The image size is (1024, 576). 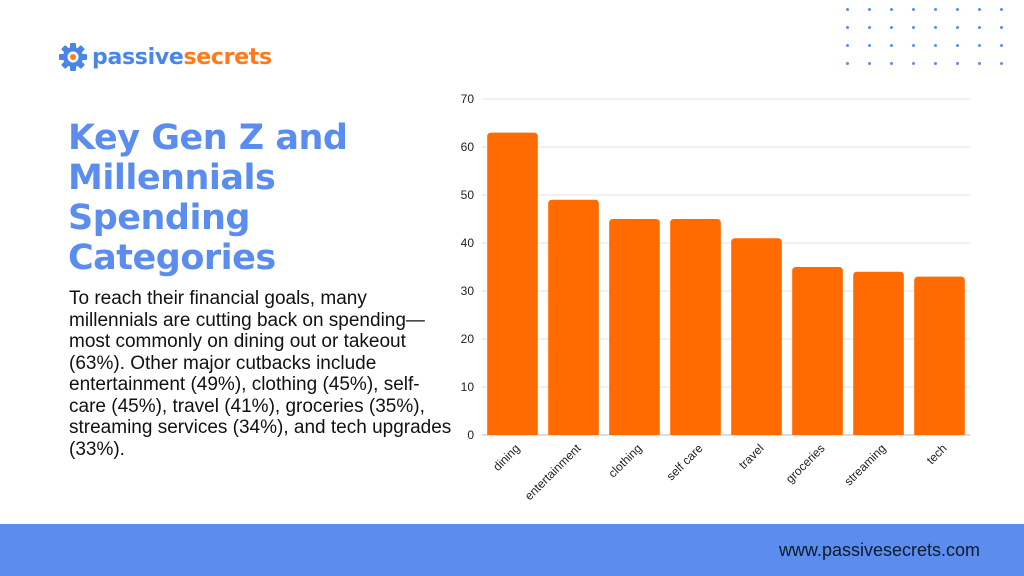 I want to click on logo-text-passive: passive, so click(x=138, y=57).